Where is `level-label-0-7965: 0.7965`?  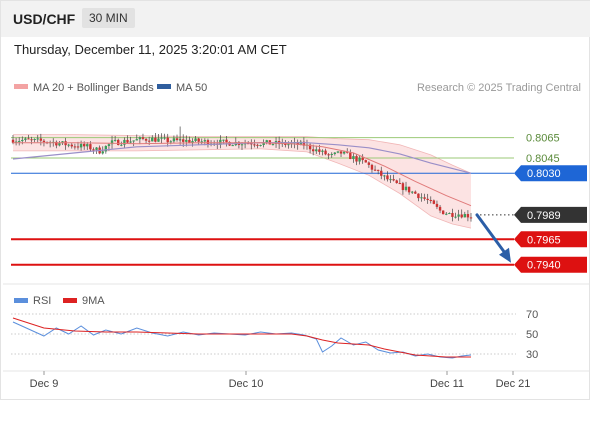
level-label-0-7965: 0.7965 is located at coordinates (544, 240).